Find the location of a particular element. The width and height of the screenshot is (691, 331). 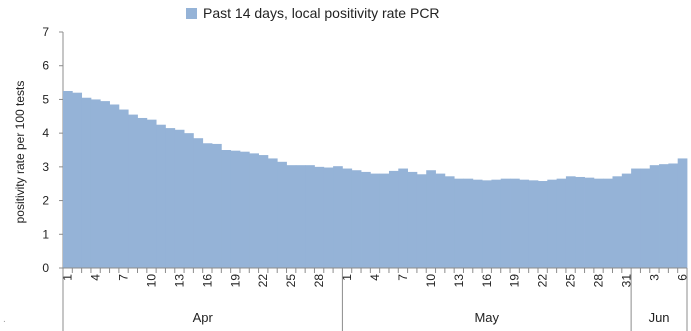

month-label: Apr is located at coordinates (203, 317).